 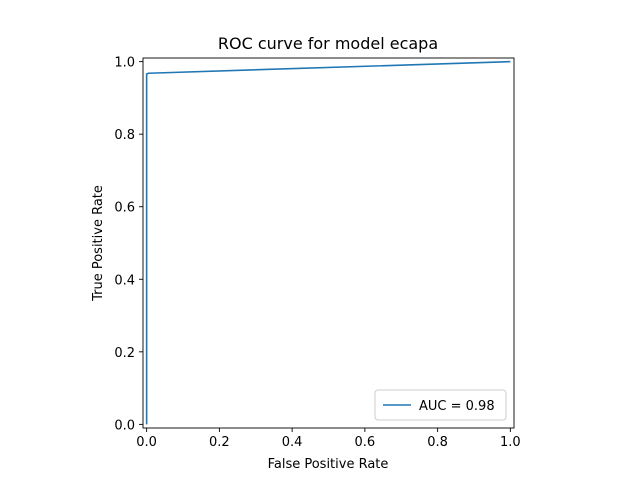 What do you see at coordinates (457, 406) in the screenshot?
I see `legend-entry-label: AUC = 0.98` at bounding box center [457, 406].